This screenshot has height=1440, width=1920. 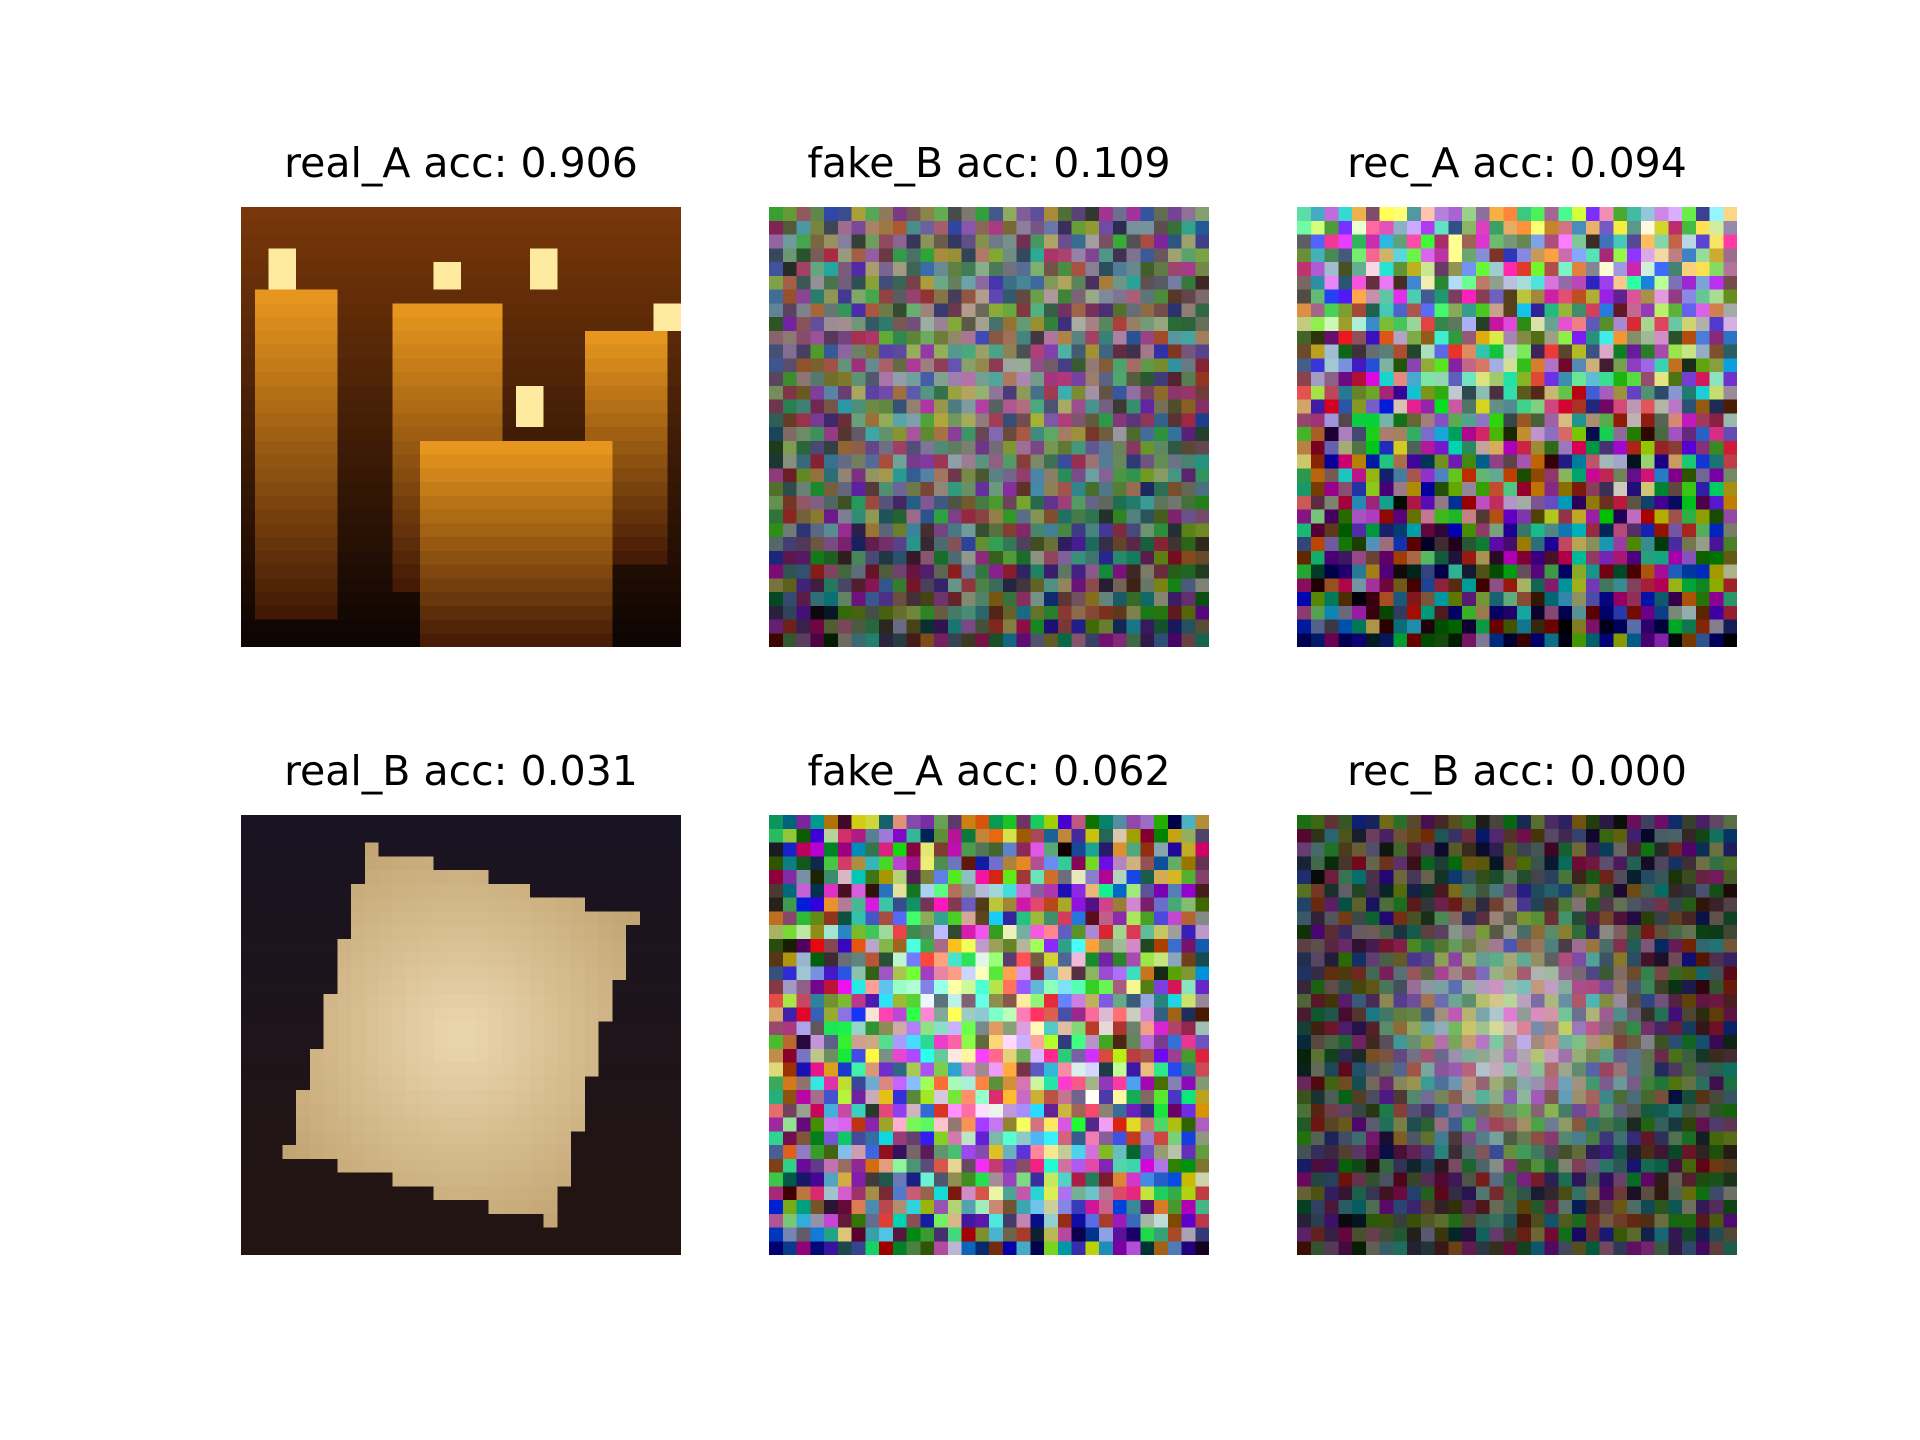 I want to click on panel-title: rec_B acc: 0.000, so click(x=1517, y=771).